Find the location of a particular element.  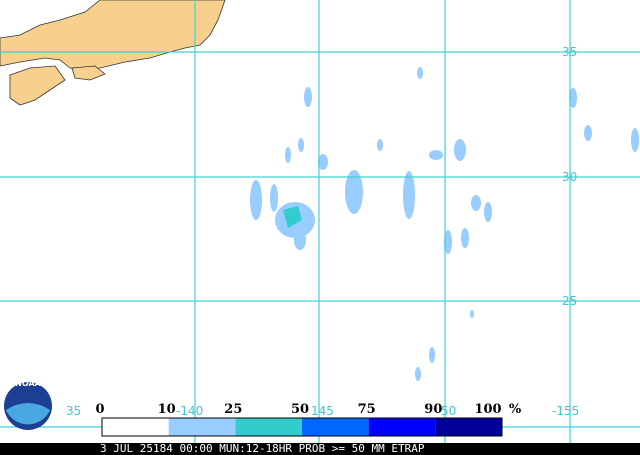

lat-label: 35 is located at coordinates (569, 52).